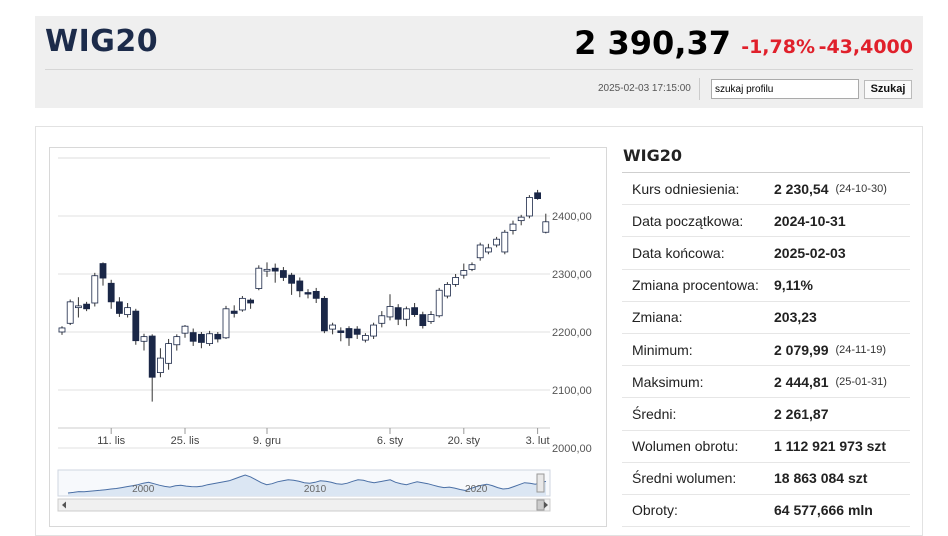 The width and height of the screenshot is (948, 536). Describe the element at coordinates (315, 489) in the screenshot. I see `navigator-tick-label: 2010` at that location.